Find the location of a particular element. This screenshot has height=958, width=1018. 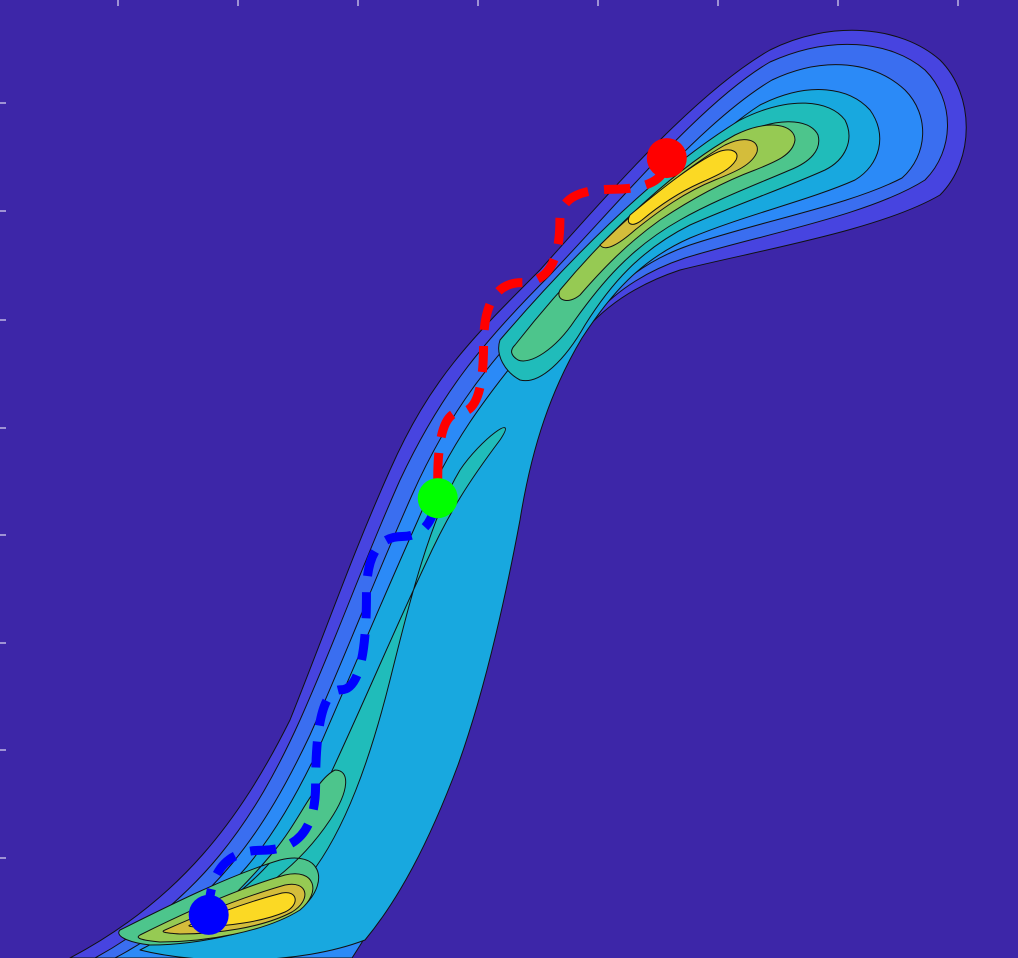

midpoint-marker is located at coordinates (437, 498).